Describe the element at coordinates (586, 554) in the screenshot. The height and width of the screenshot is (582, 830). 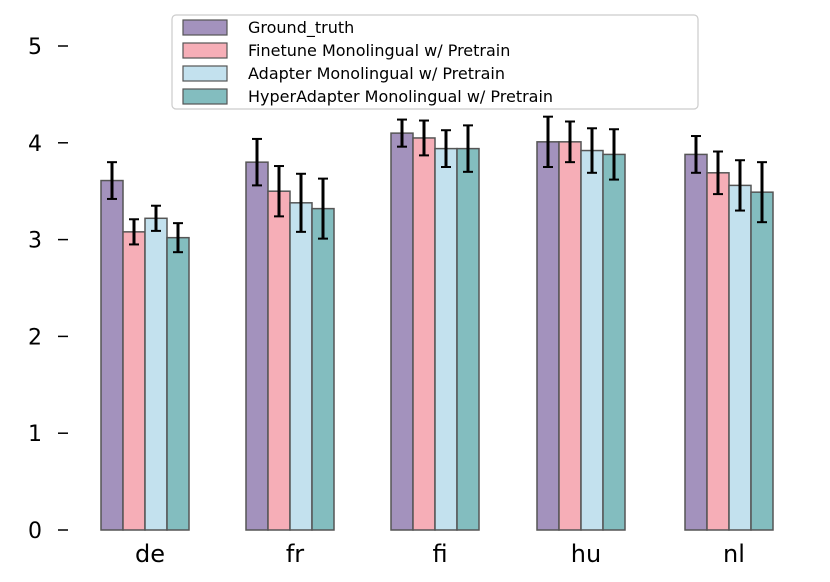
I see `x-tick-label-hu: hu` at that location.